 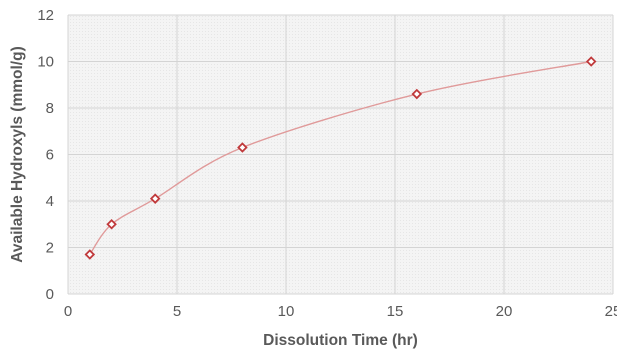 What do you see at coordinates (50, 108) in the screenshot?
I see `y-tick-label: 8` at bounding box center [50, 108].